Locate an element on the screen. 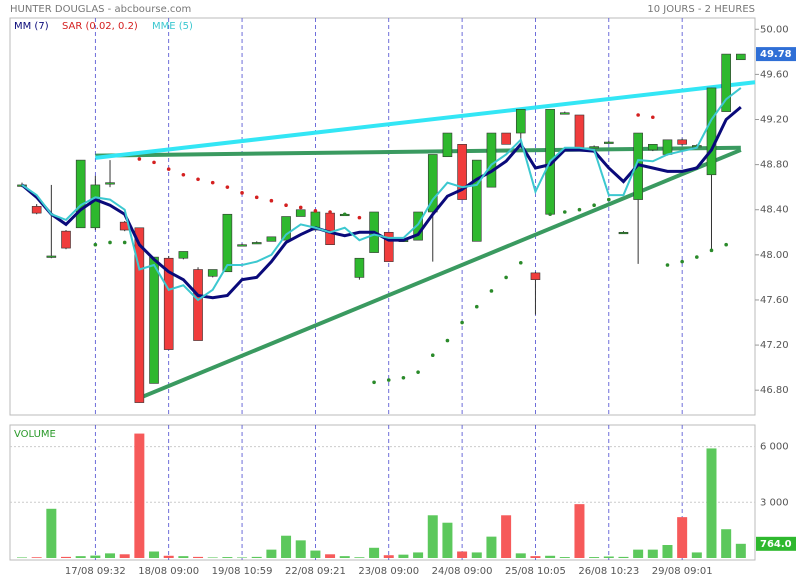 This screenshot has height=580, width=800. volume-title: VOLUME is located at coordinates (35, 434).